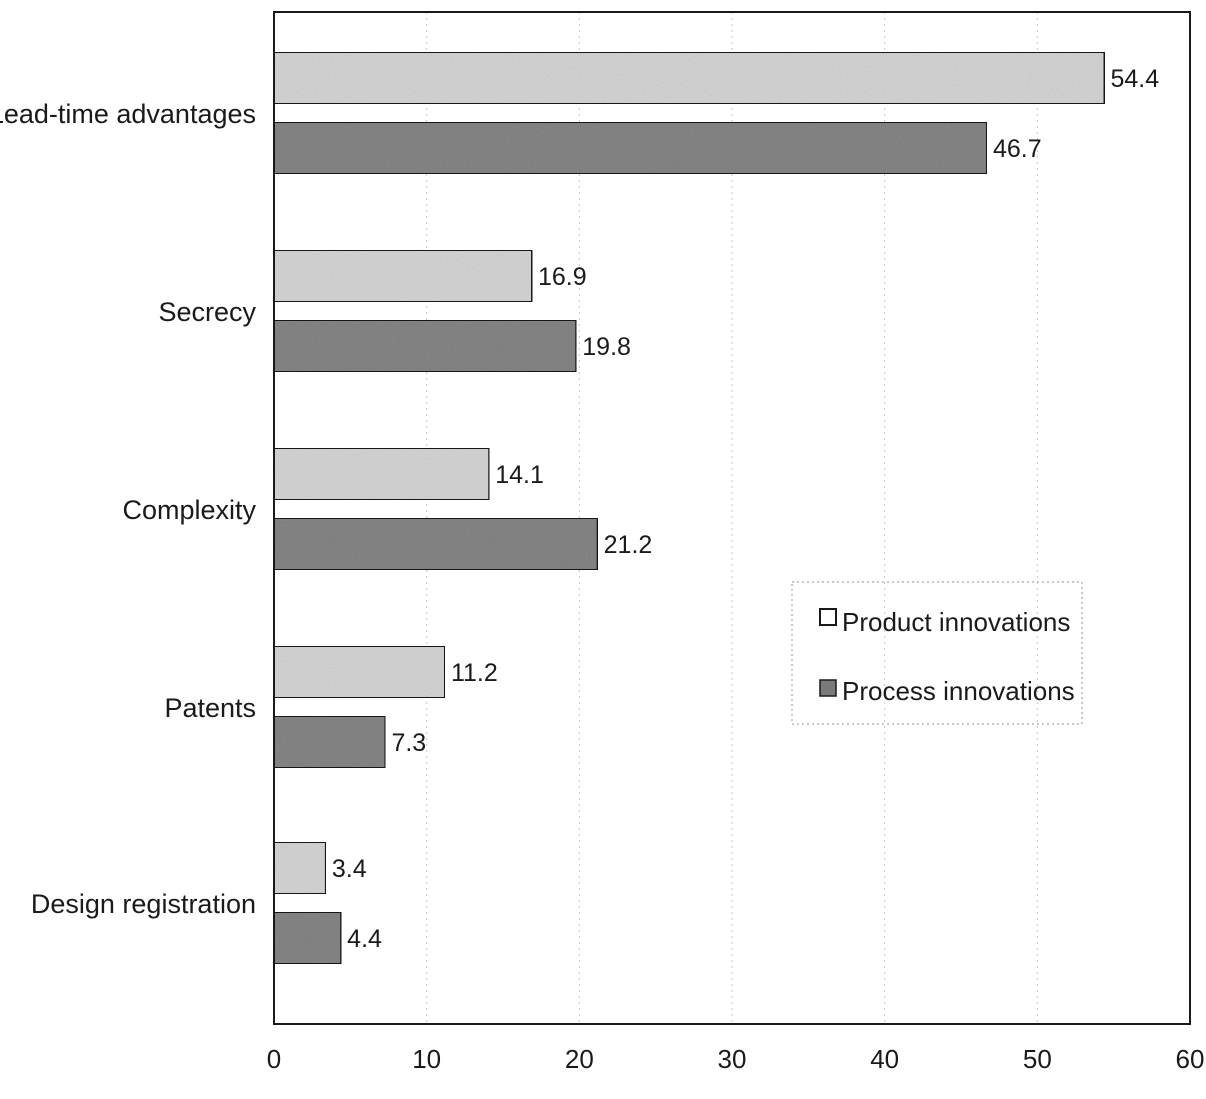  What do you see at coordinates (308, 938) in the screenshot?
I see `bar-process-innovations-design-registration` at bounding box center [308, 938].